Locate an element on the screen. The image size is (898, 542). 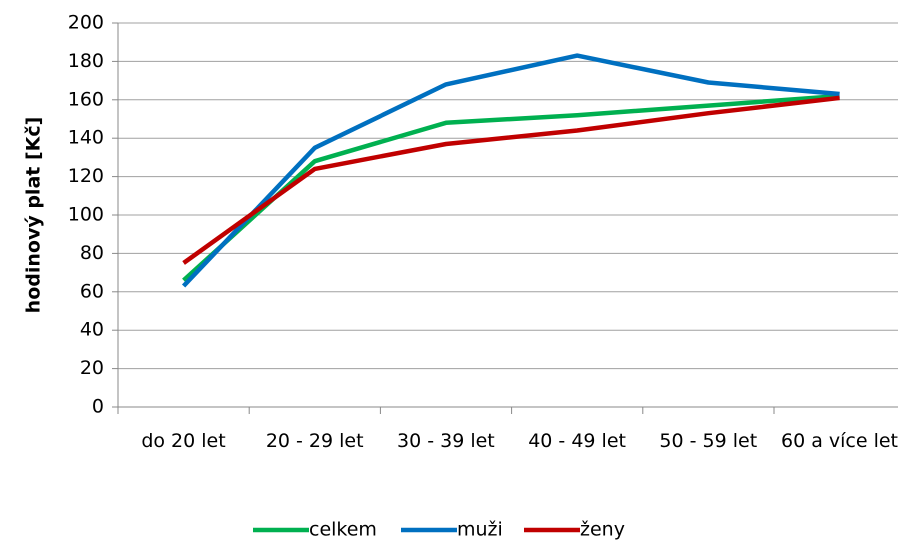
y-tick-label: 100 is located at coordinates (86, 215).